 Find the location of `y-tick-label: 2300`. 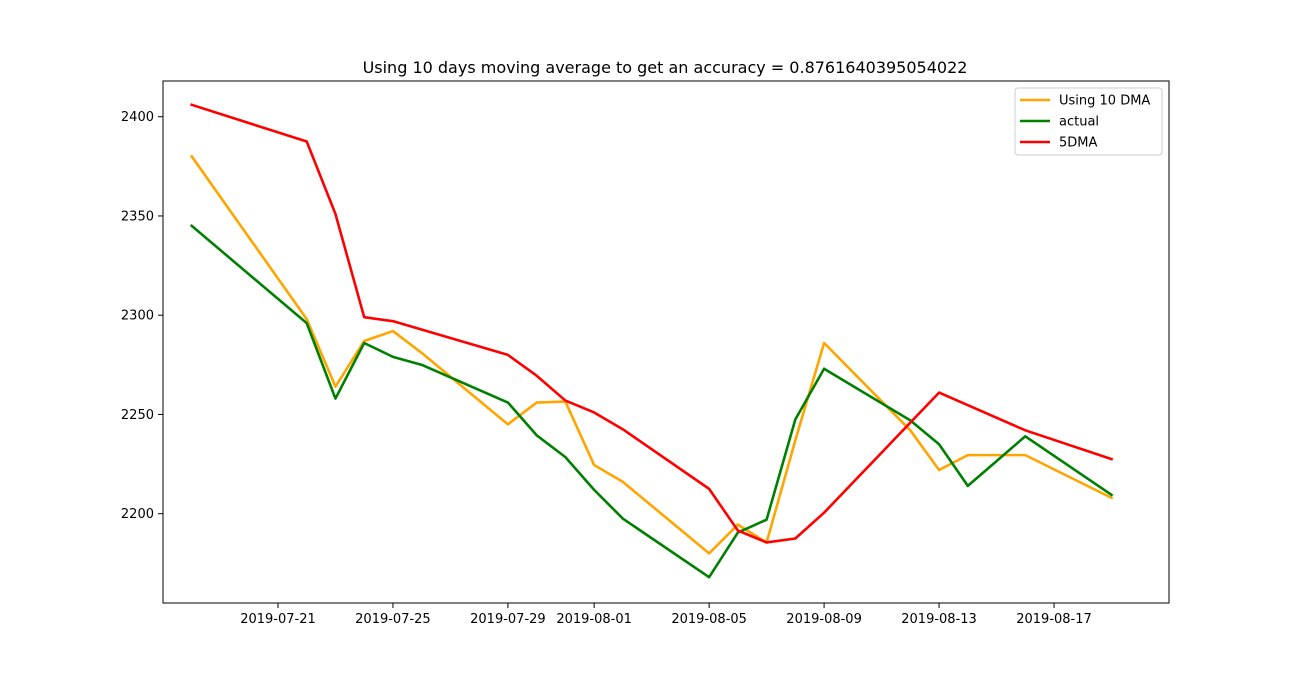

y-tick-label: 2300 is located at coordinates (137, 316).